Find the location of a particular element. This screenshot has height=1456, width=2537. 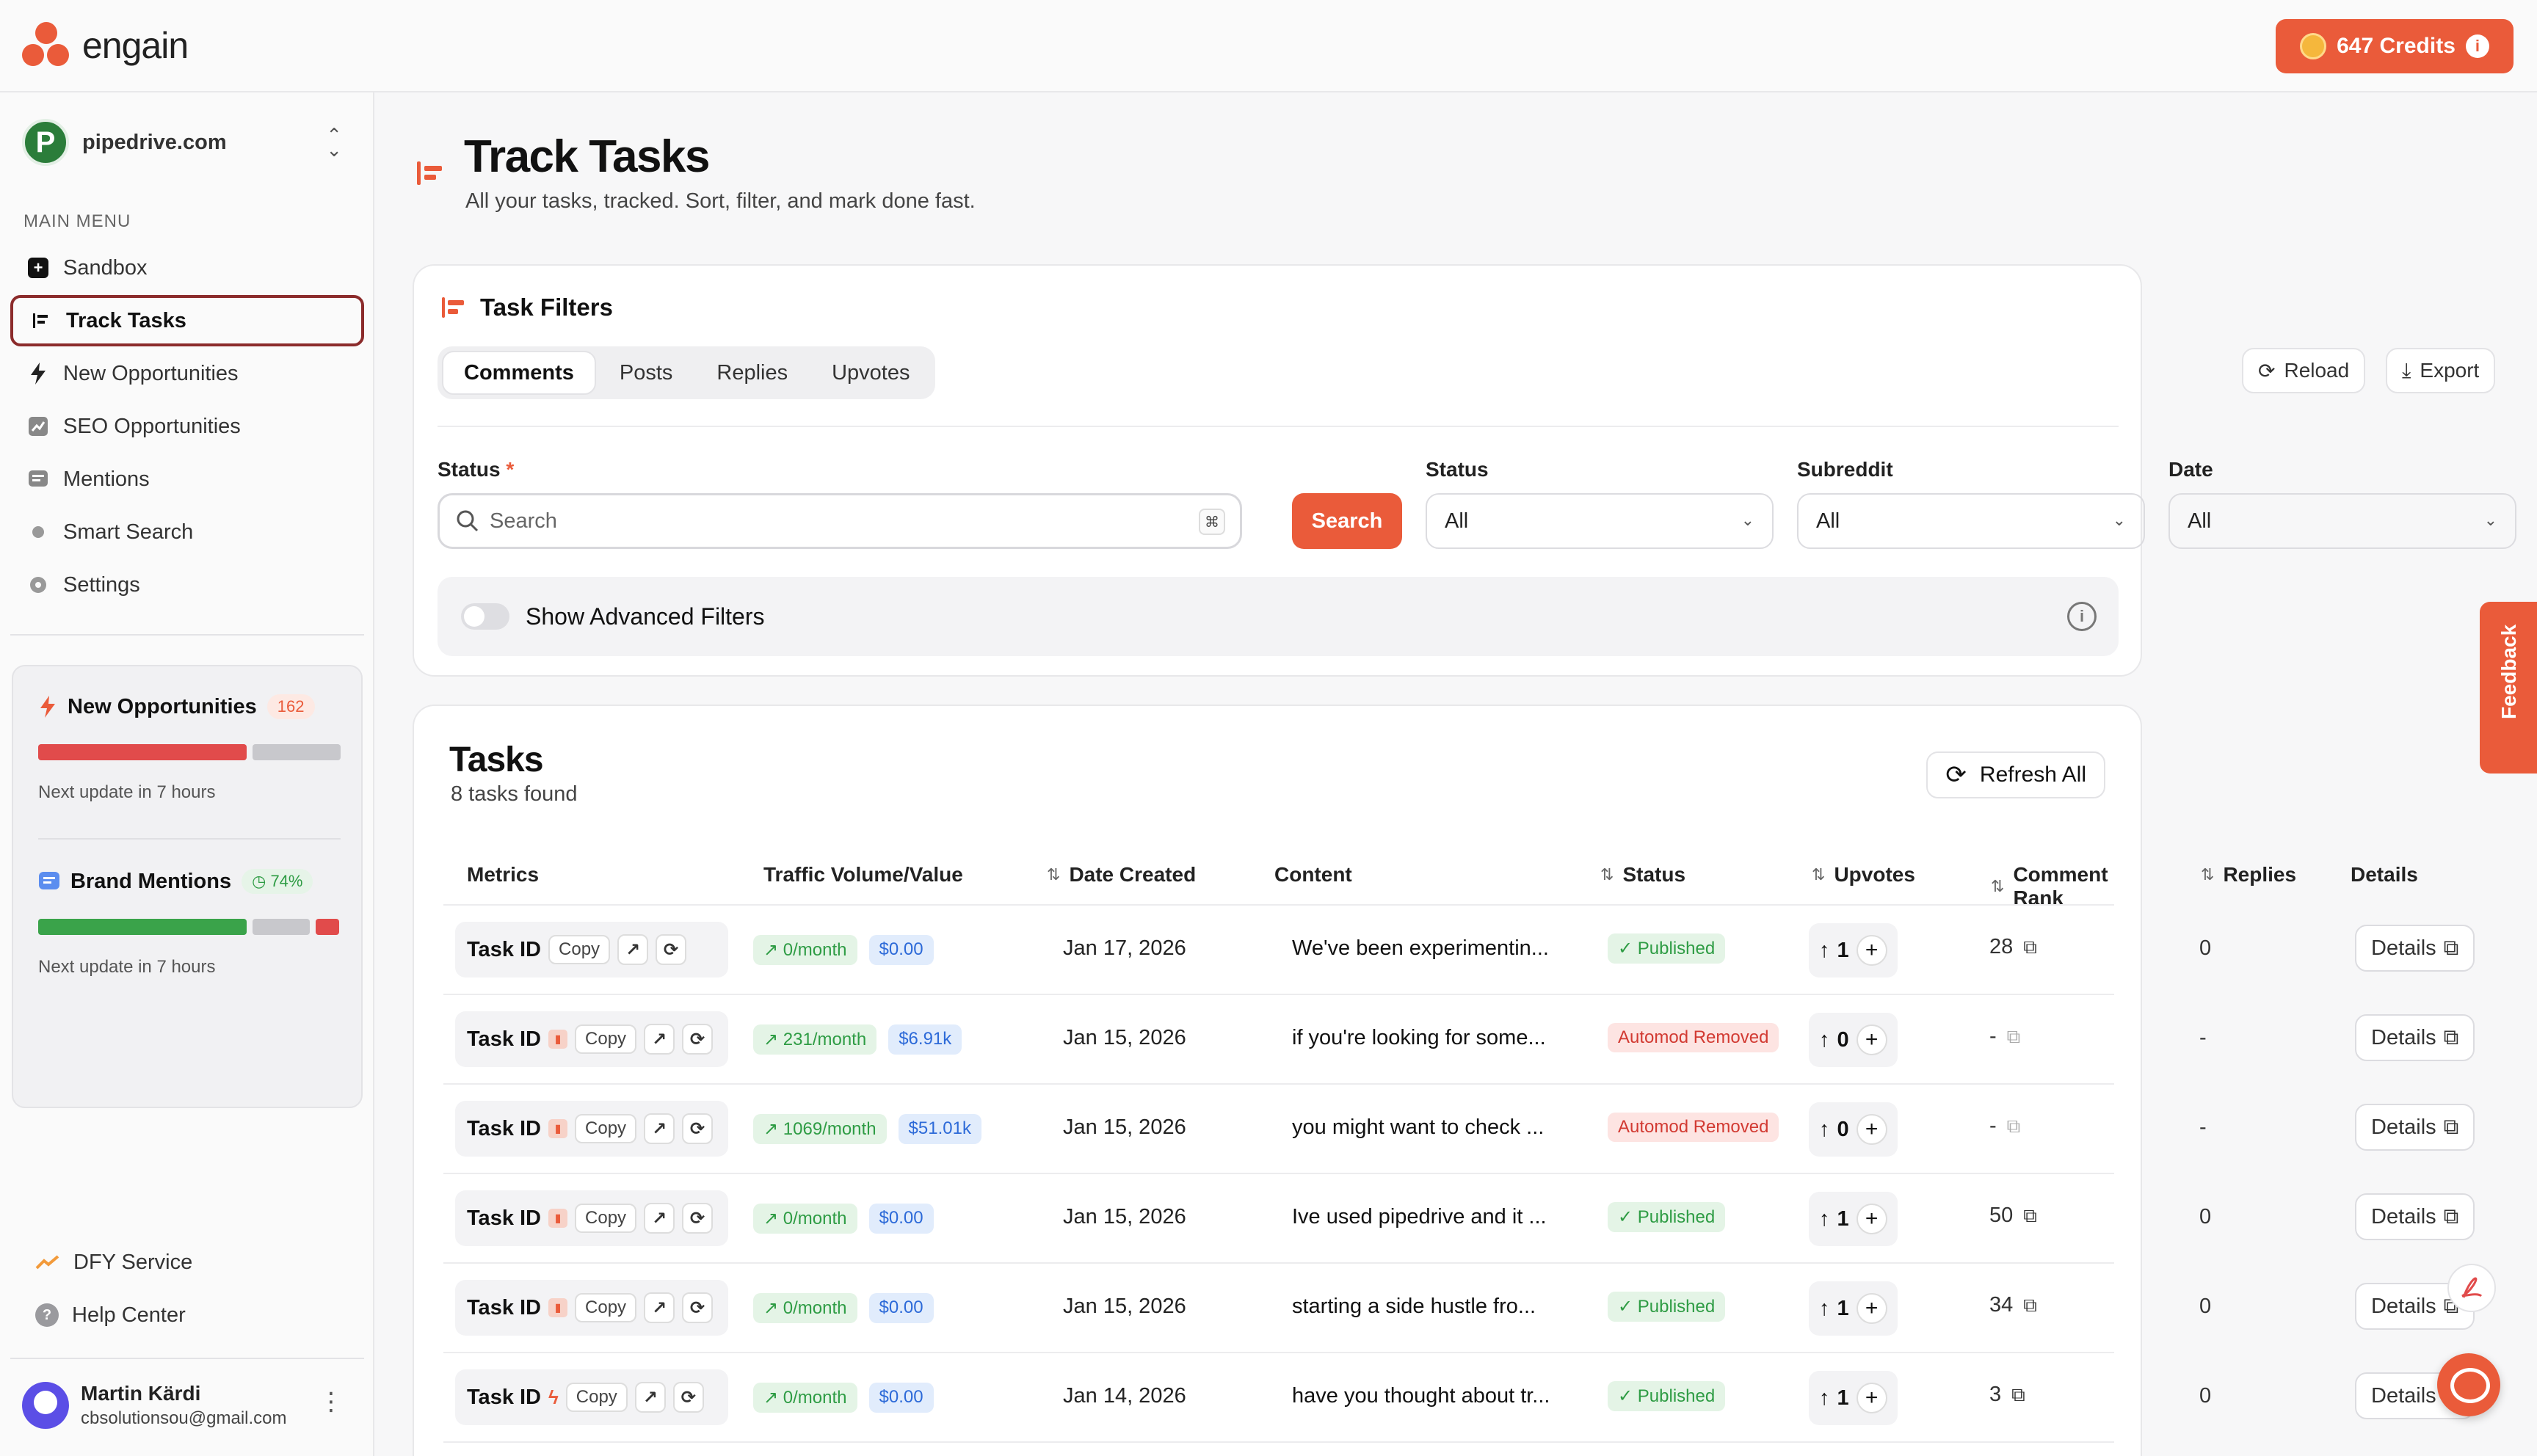

upvote-count: 0 is located at coordinates (1843, 1129).